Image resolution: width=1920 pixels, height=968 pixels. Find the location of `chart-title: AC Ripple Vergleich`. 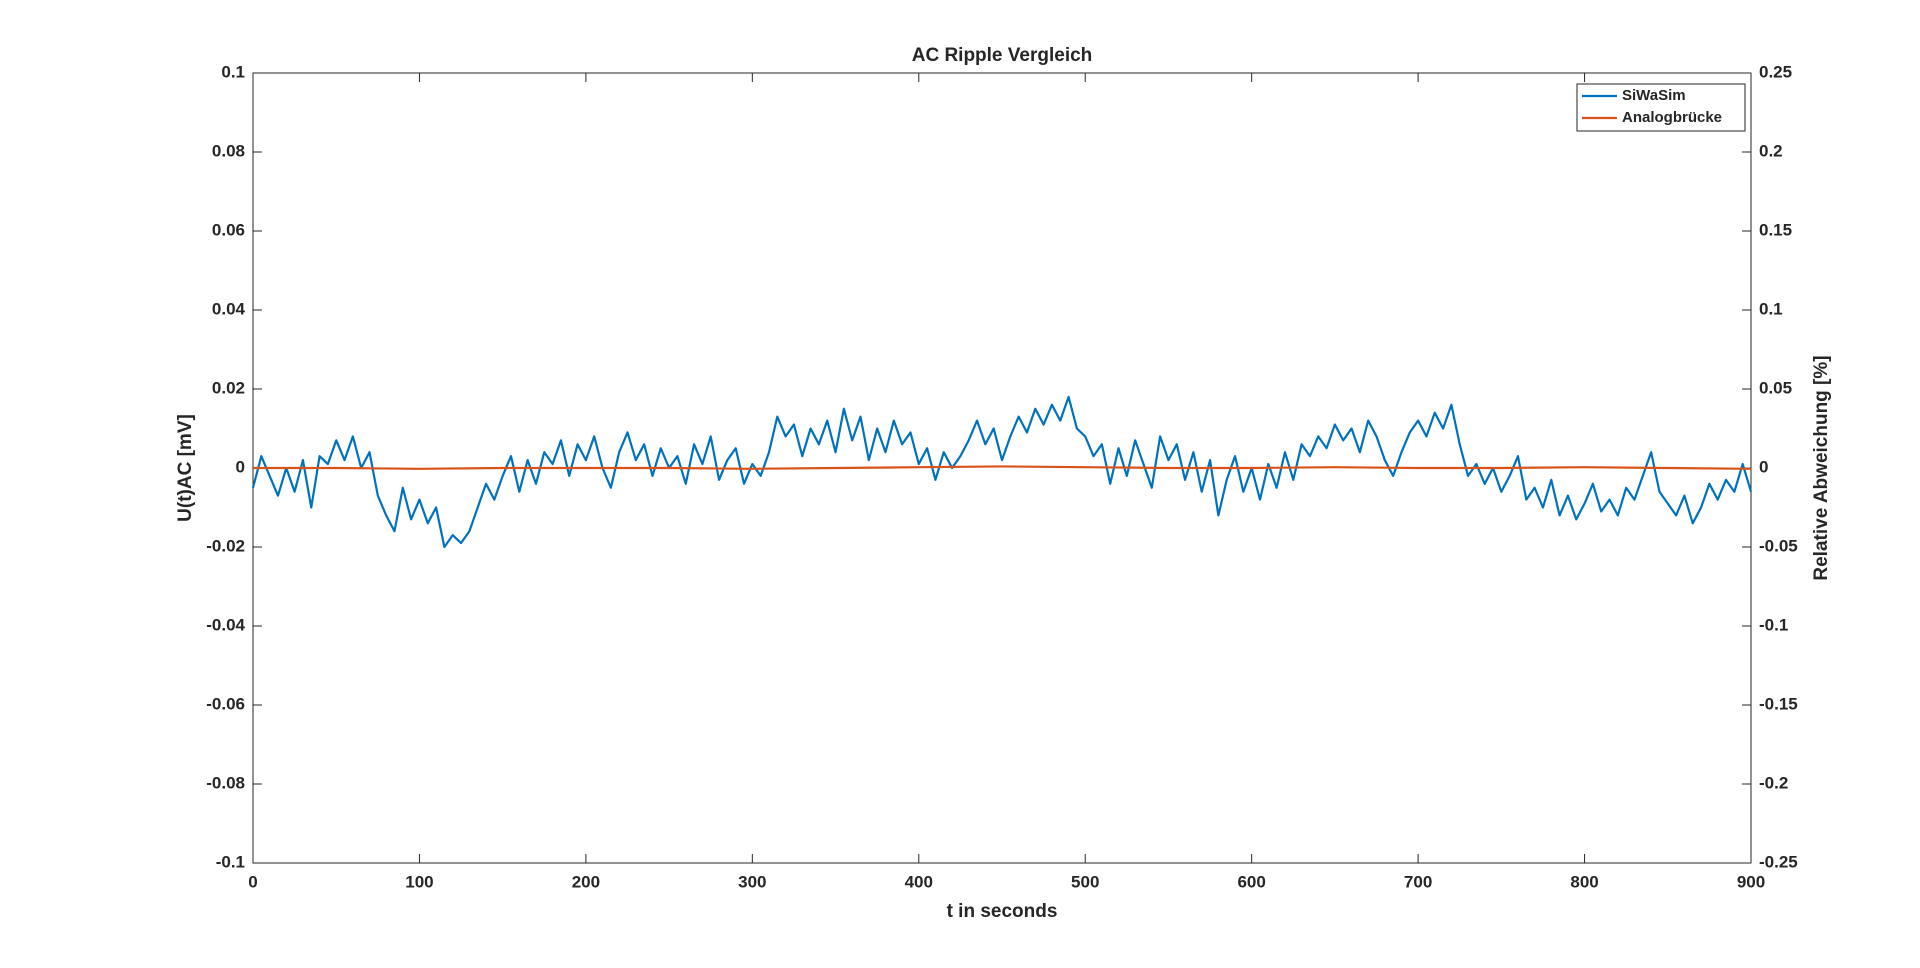

chart-title: AC Ripple Vergleich is located at coordinates (1002, 55).